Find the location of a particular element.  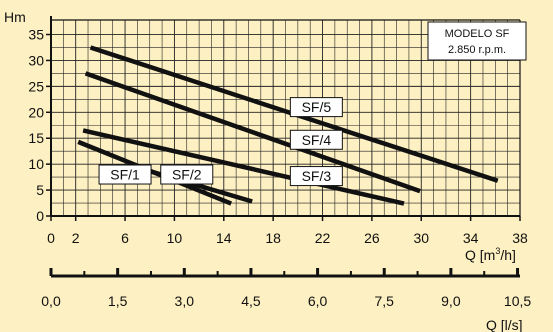

series-label-sf-5: SF/5 is located at coordinates (316, 107).